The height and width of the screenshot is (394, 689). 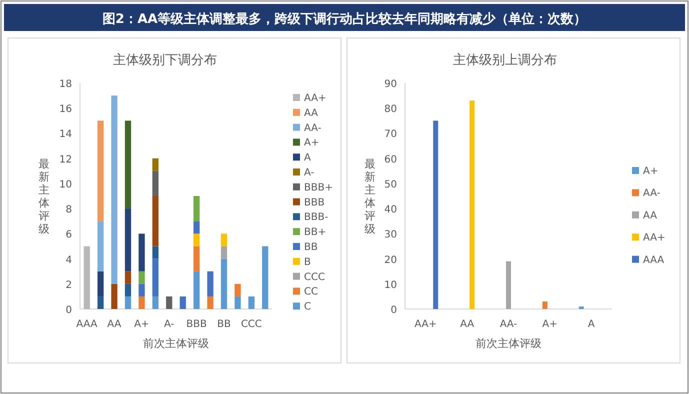 What do you see at coordinates (311, 247) in the screenshot?
I see `legend-label: BB` at bounding box center [311, 247].